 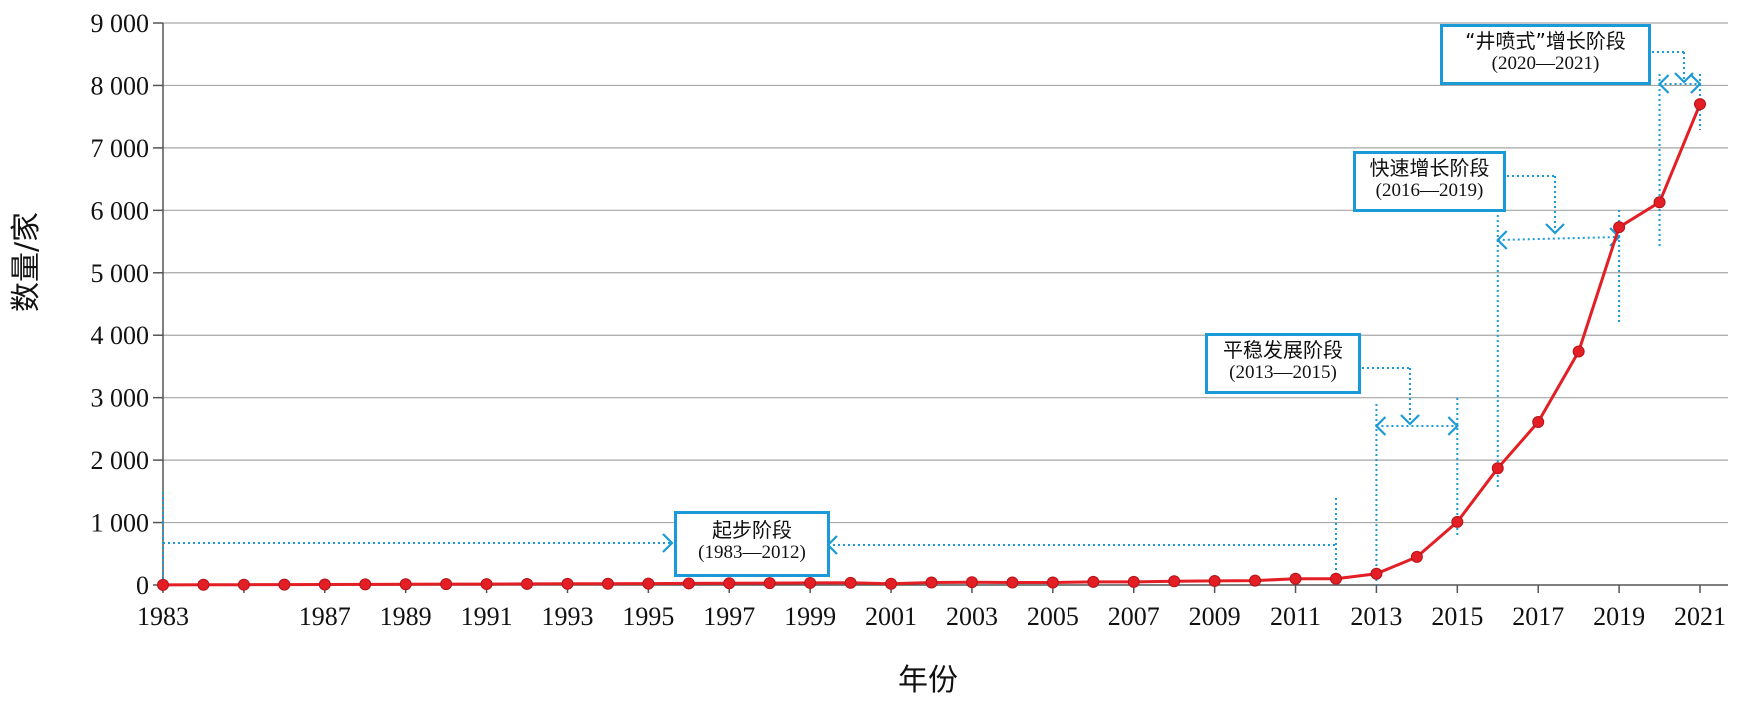 I want to click on stage-stable-name: 平稳发展阶段, so click(x=1283, y=350).